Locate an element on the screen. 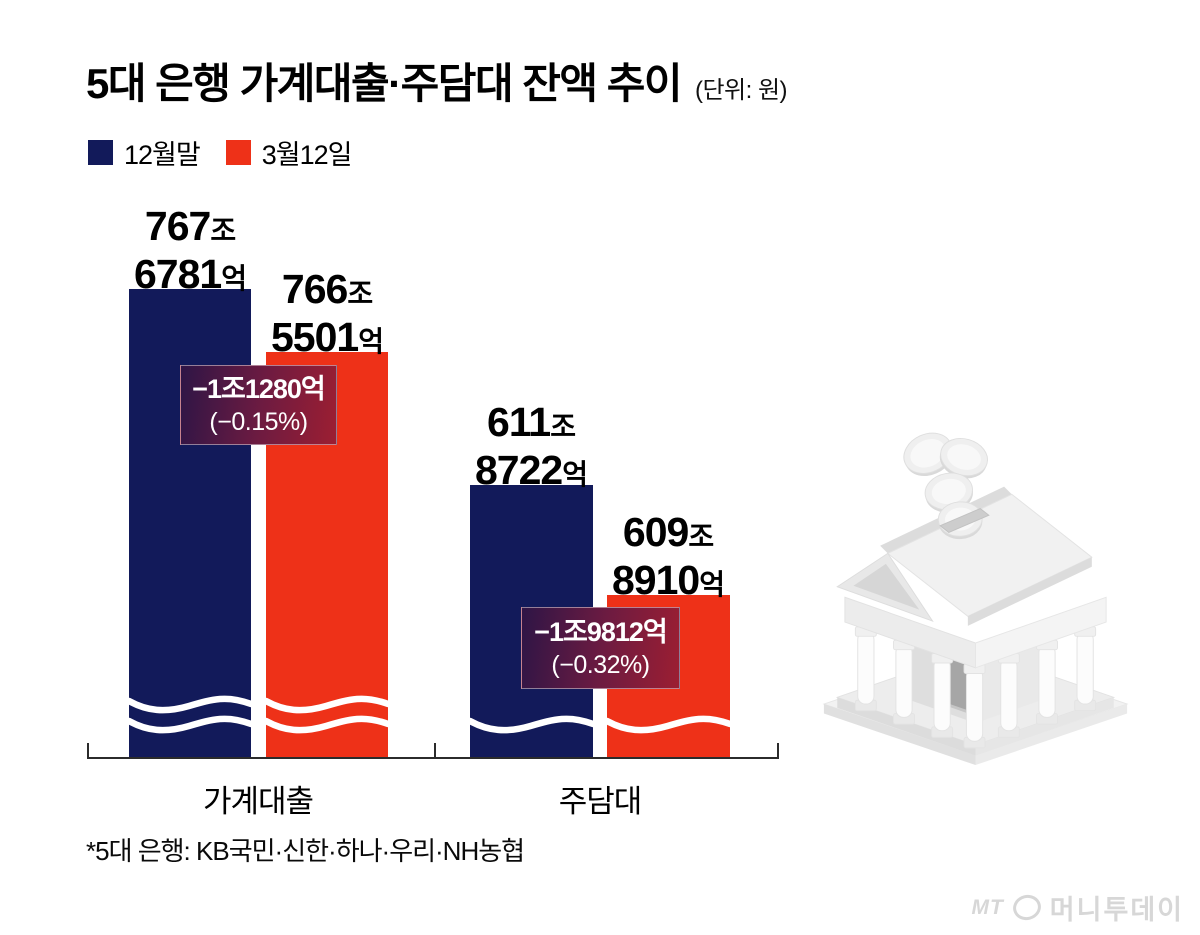 Image resolution: width=1200 pixels, height=935 pixels. value-eok: 8910 is located at coordinates (656, 580).